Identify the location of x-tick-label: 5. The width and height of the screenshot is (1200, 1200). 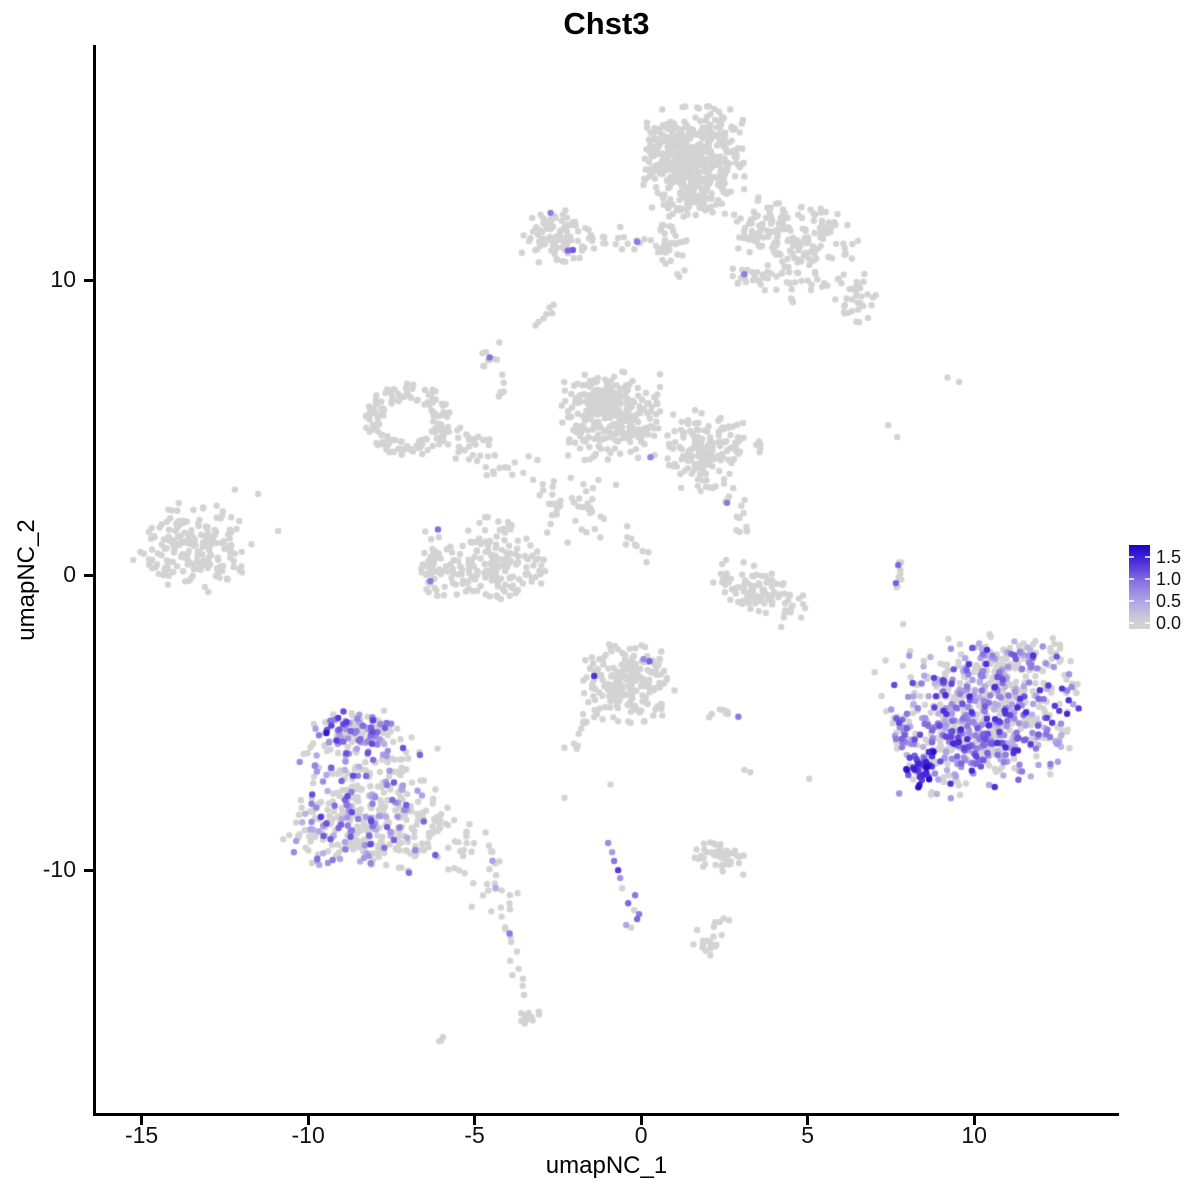
(808, 1135).